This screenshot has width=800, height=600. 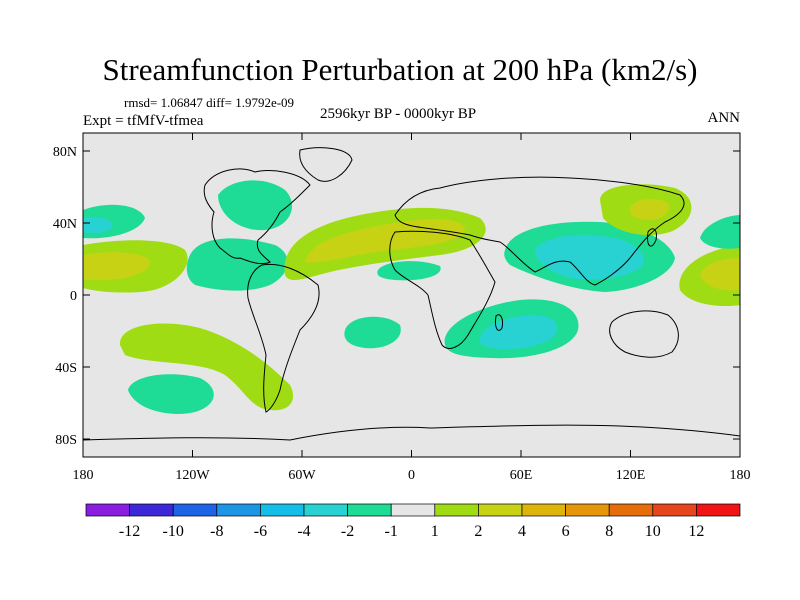 I want to click on anomaly-indian-neg-core, so click(x=518, y=332).